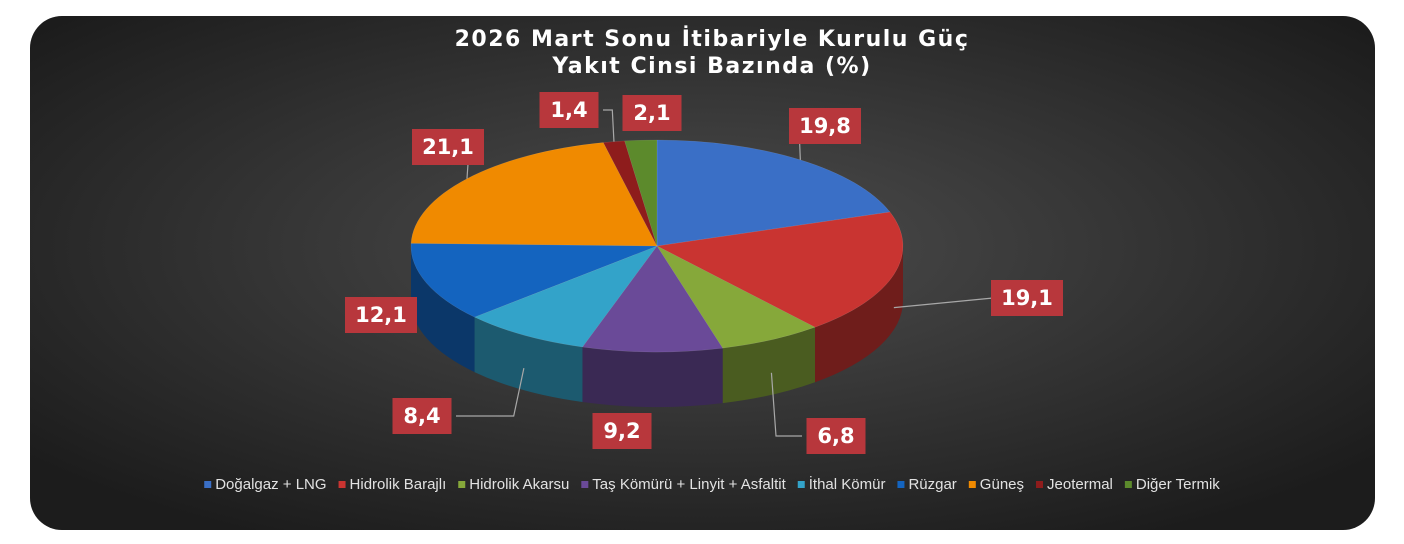  I want to click on value-label: 9,2, so click(621, 431).